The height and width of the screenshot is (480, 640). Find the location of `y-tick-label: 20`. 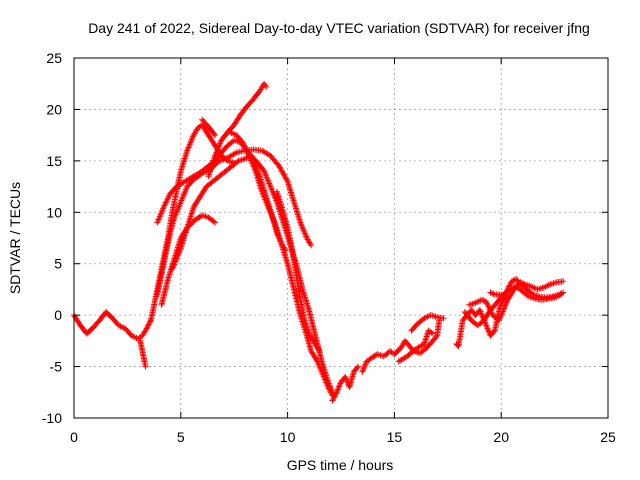

y-tick-label: 20 is located at coordinates (54, 109).